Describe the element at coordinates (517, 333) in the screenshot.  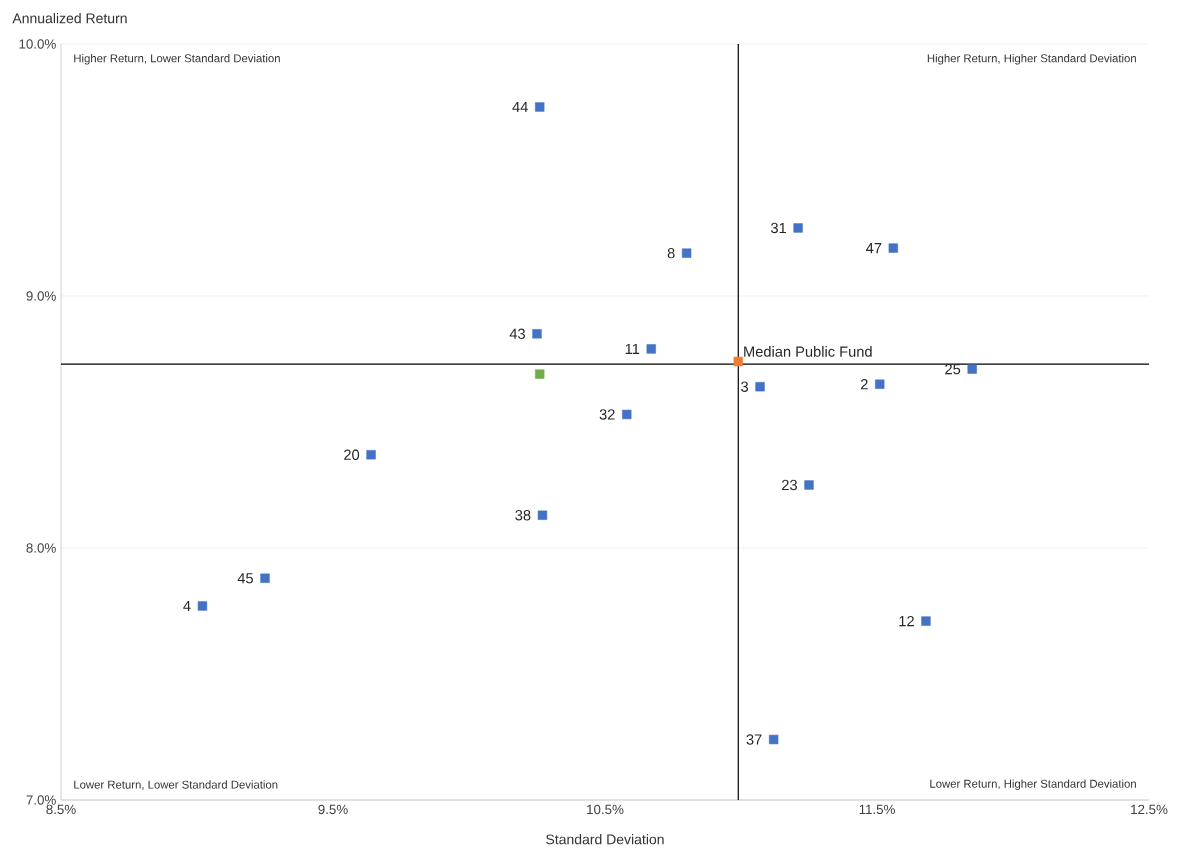
I see `annotation: 43` at that location.